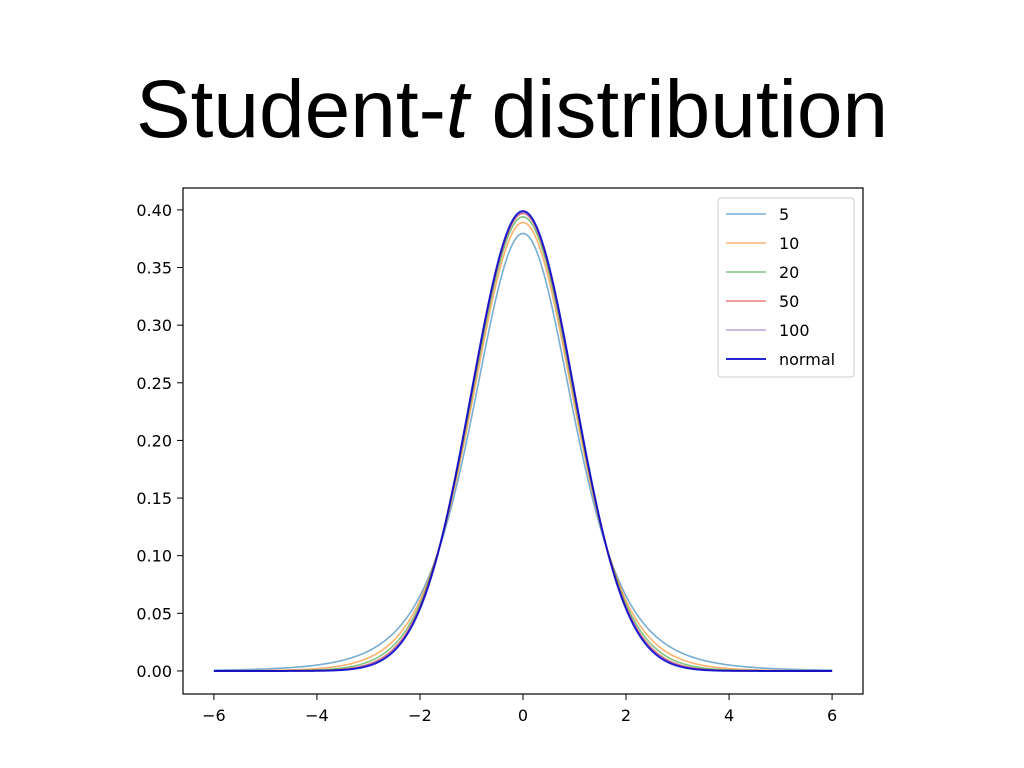  What do you see at coordinates (626, 715) in the screenshot?
I see `x-tick-label: 2` at bounding box center [626, 715].